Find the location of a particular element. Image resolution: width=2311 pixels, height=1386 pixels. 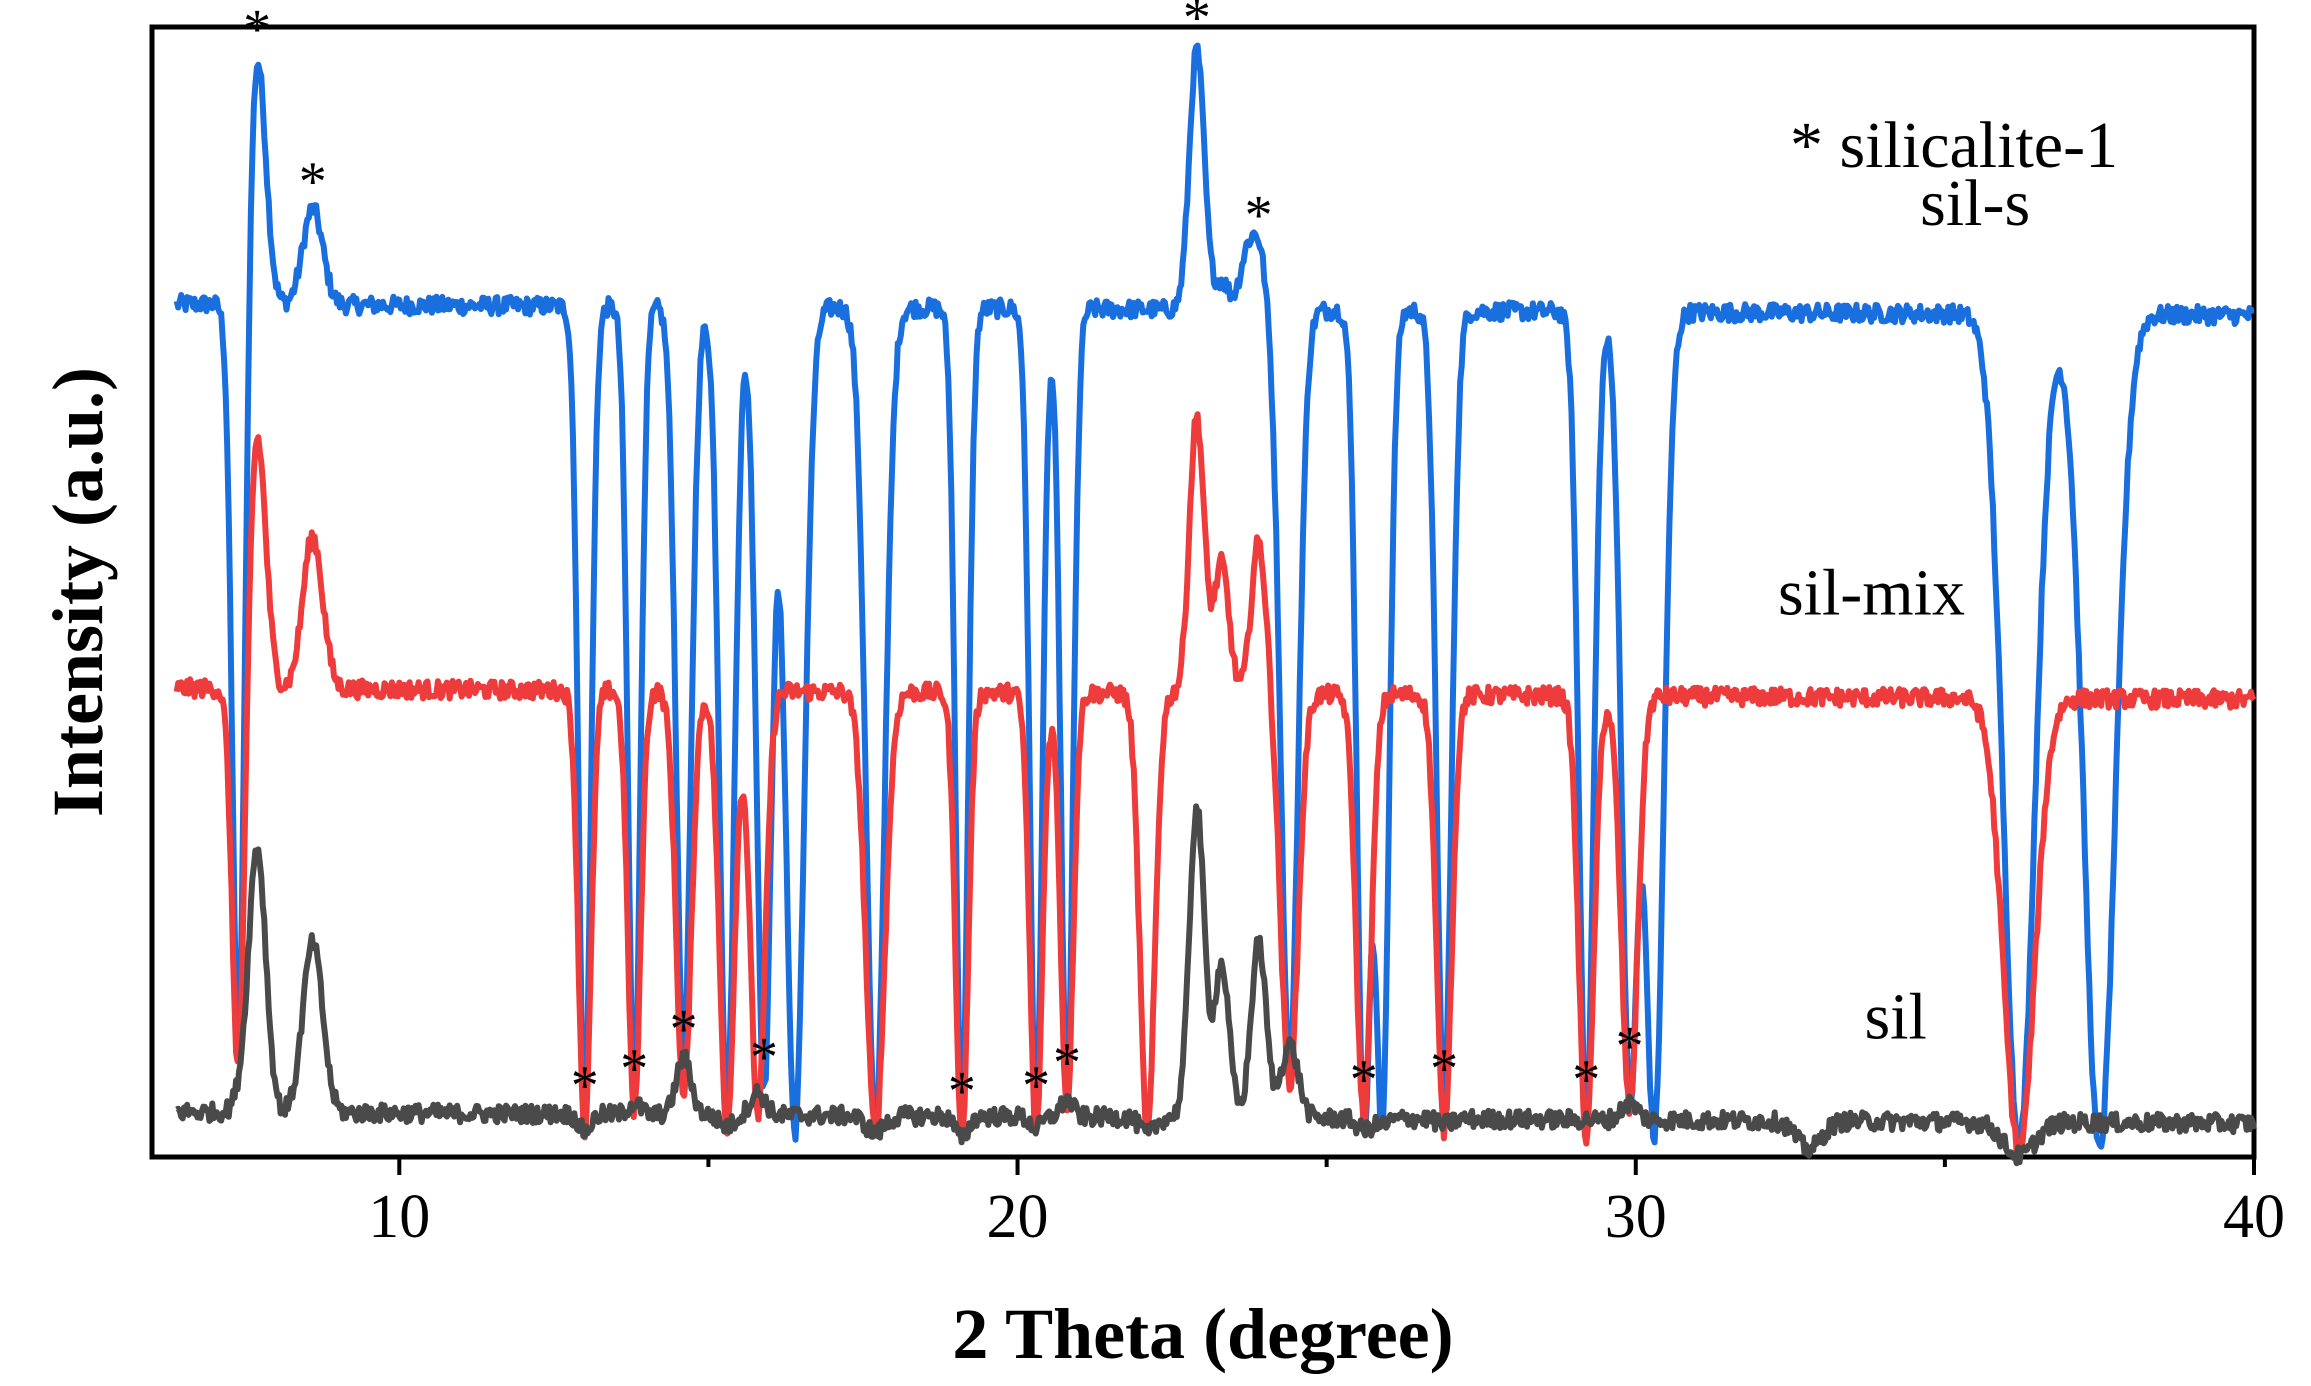

x-axis-ticks: 10 20 30 40 is located at coordinates (1326, 1204).